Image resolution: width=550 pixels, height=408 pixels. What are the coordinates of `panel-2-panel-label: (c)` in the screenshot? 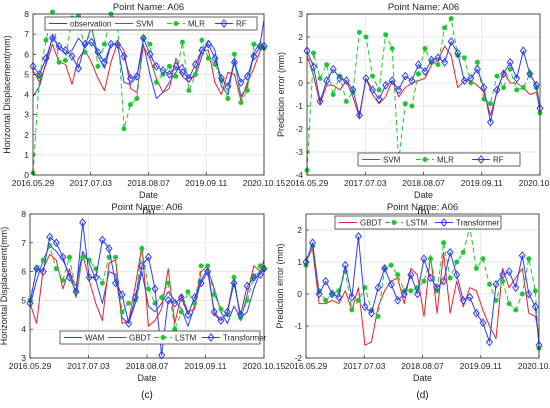 It's located at (147, 395).